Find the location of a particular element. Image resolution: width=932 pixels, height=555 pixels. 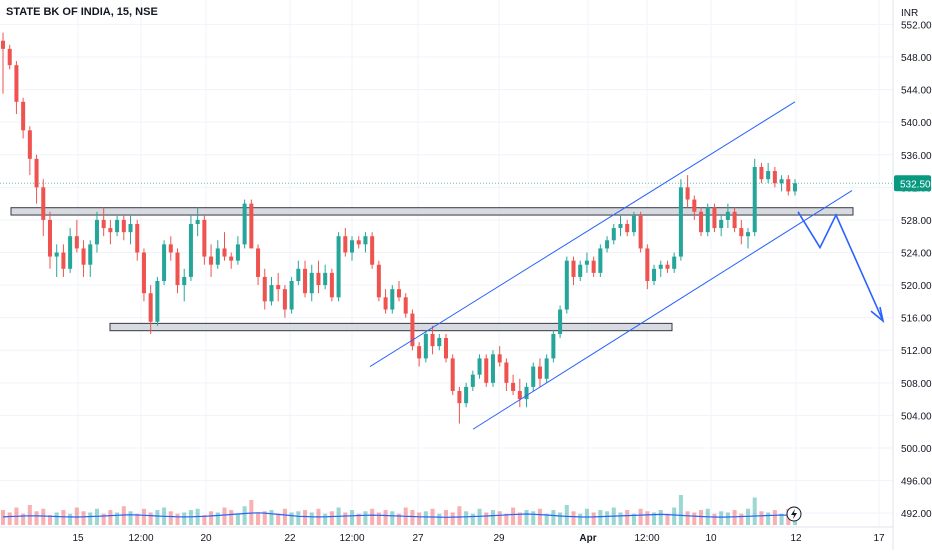

x-tick-label: 29 is located at coordinates (499, 538).